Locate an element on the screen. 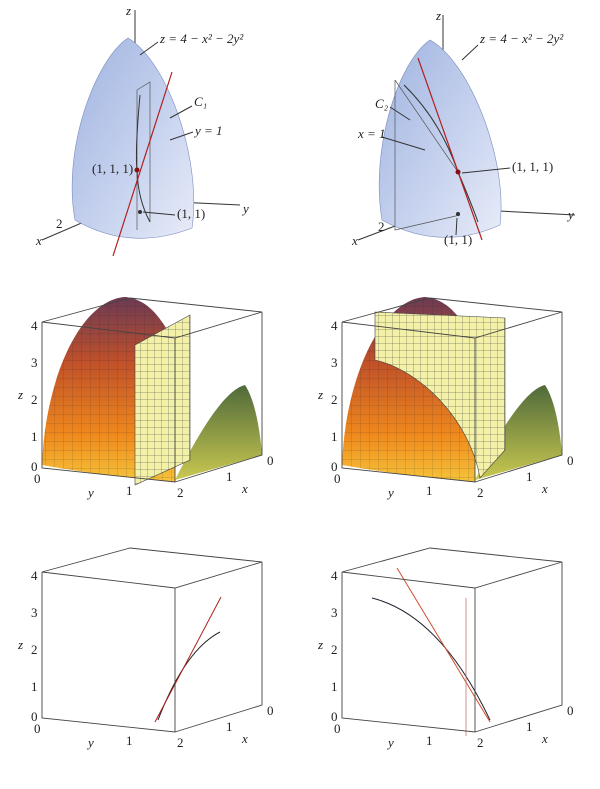 This screenshot has width=600, height=789. middle-right-art is located at coordinates (452, 389).